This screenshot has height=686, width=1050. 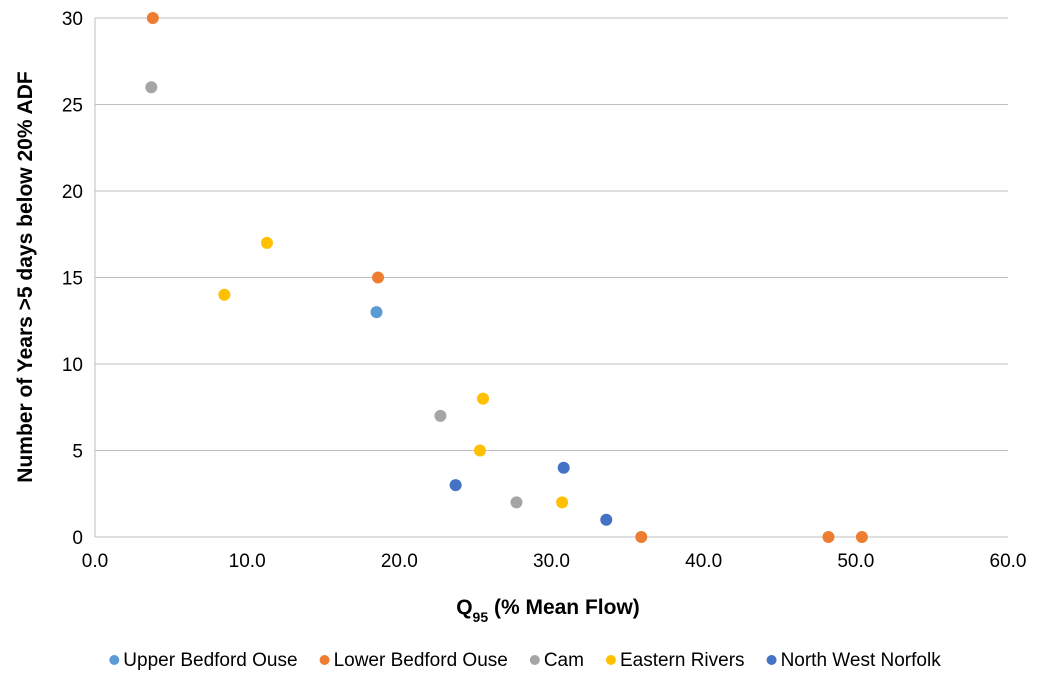 I want to click on legend-item: Upper Bedford Ouse, so click(x=203, y=660).